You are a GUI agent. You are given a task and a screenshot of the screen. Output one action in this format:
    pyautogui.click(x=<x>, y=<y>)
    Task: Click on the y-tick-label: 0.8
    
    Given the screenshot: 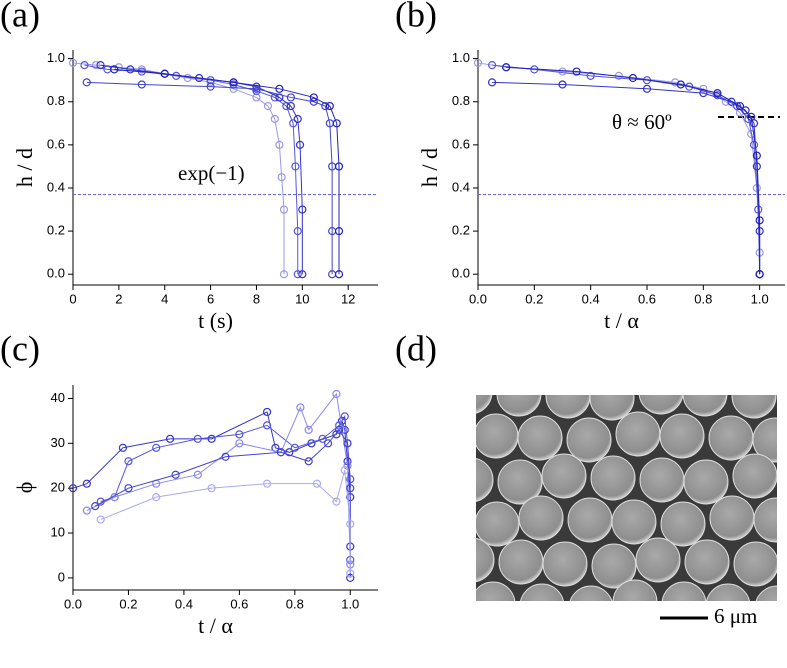 What is the action you would take?
    pyautogui.click(x=461, y=100)
    